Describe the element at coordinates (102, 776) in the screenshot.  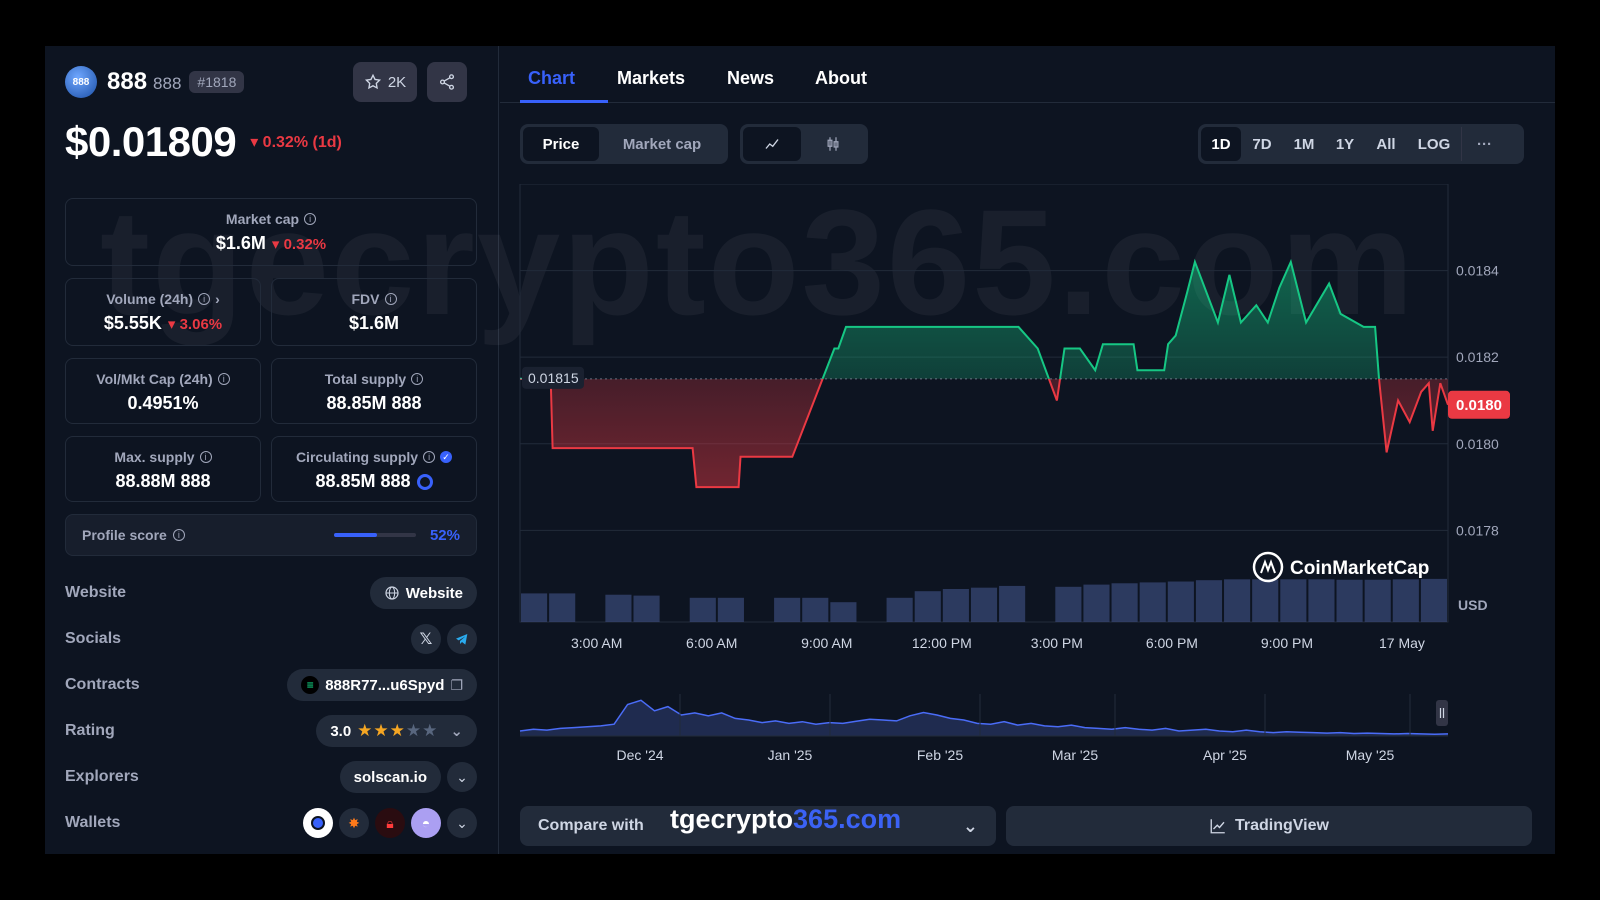
I see `row-label: Explorers` at that location.